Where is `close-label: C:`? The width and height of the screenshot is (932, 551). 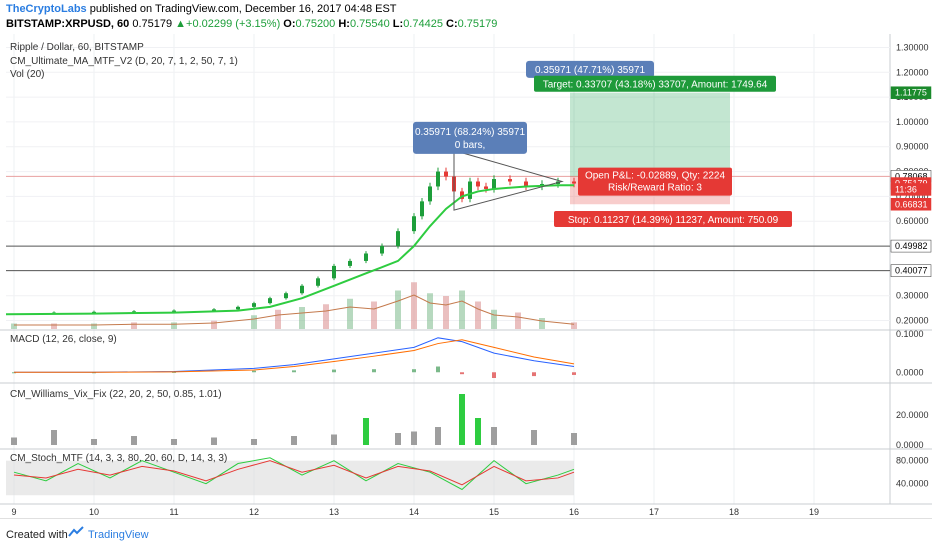
close-label: C: is located at coordinates (452, 24).